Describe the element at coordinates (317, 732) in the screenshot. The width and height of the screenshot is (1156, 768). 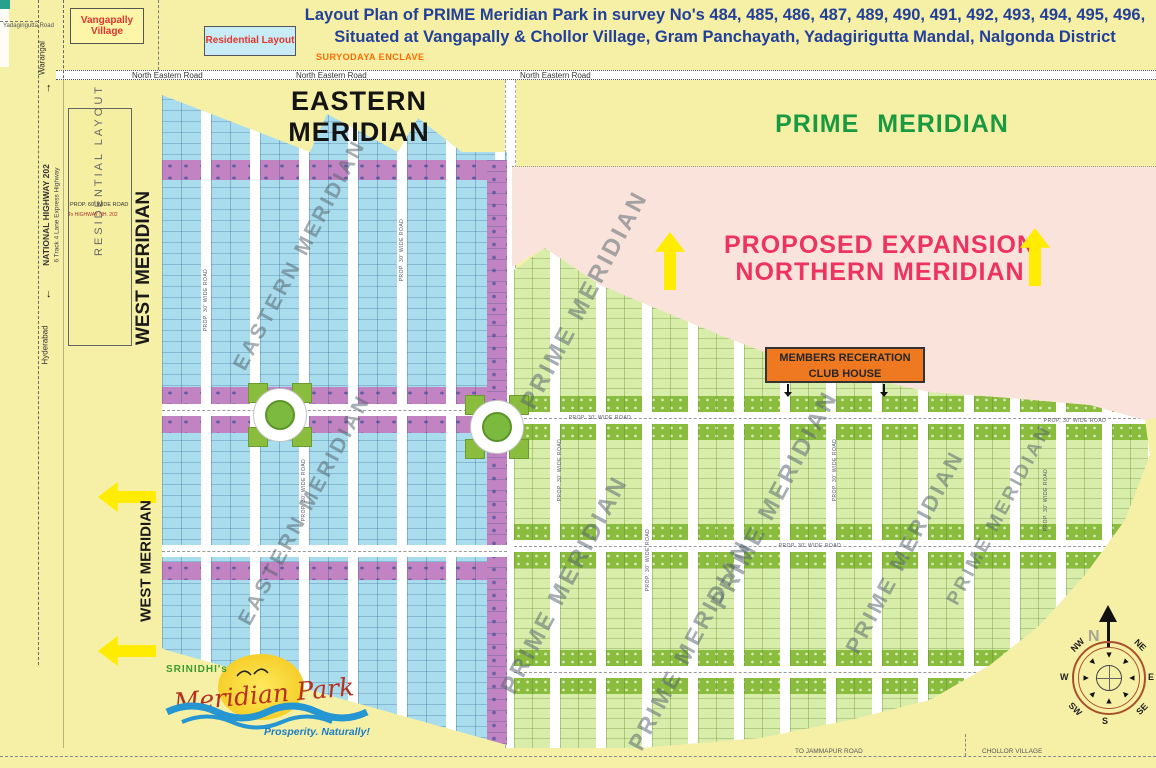
I see `logo-tagline: Prosperity. Naturally!` at that location.